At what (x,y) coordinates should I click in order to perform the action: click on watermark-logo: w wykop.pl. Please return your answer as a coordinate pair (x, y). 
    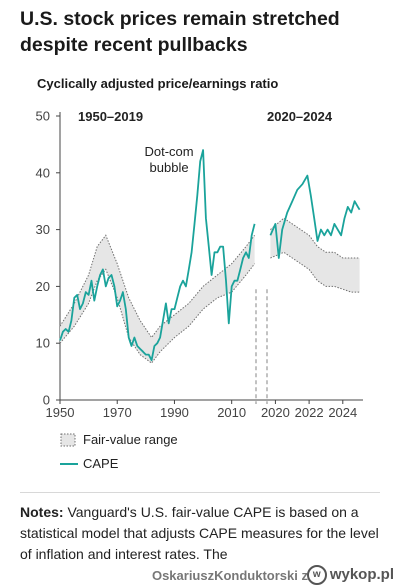
    Looking at the image, I should click on (350, 575).